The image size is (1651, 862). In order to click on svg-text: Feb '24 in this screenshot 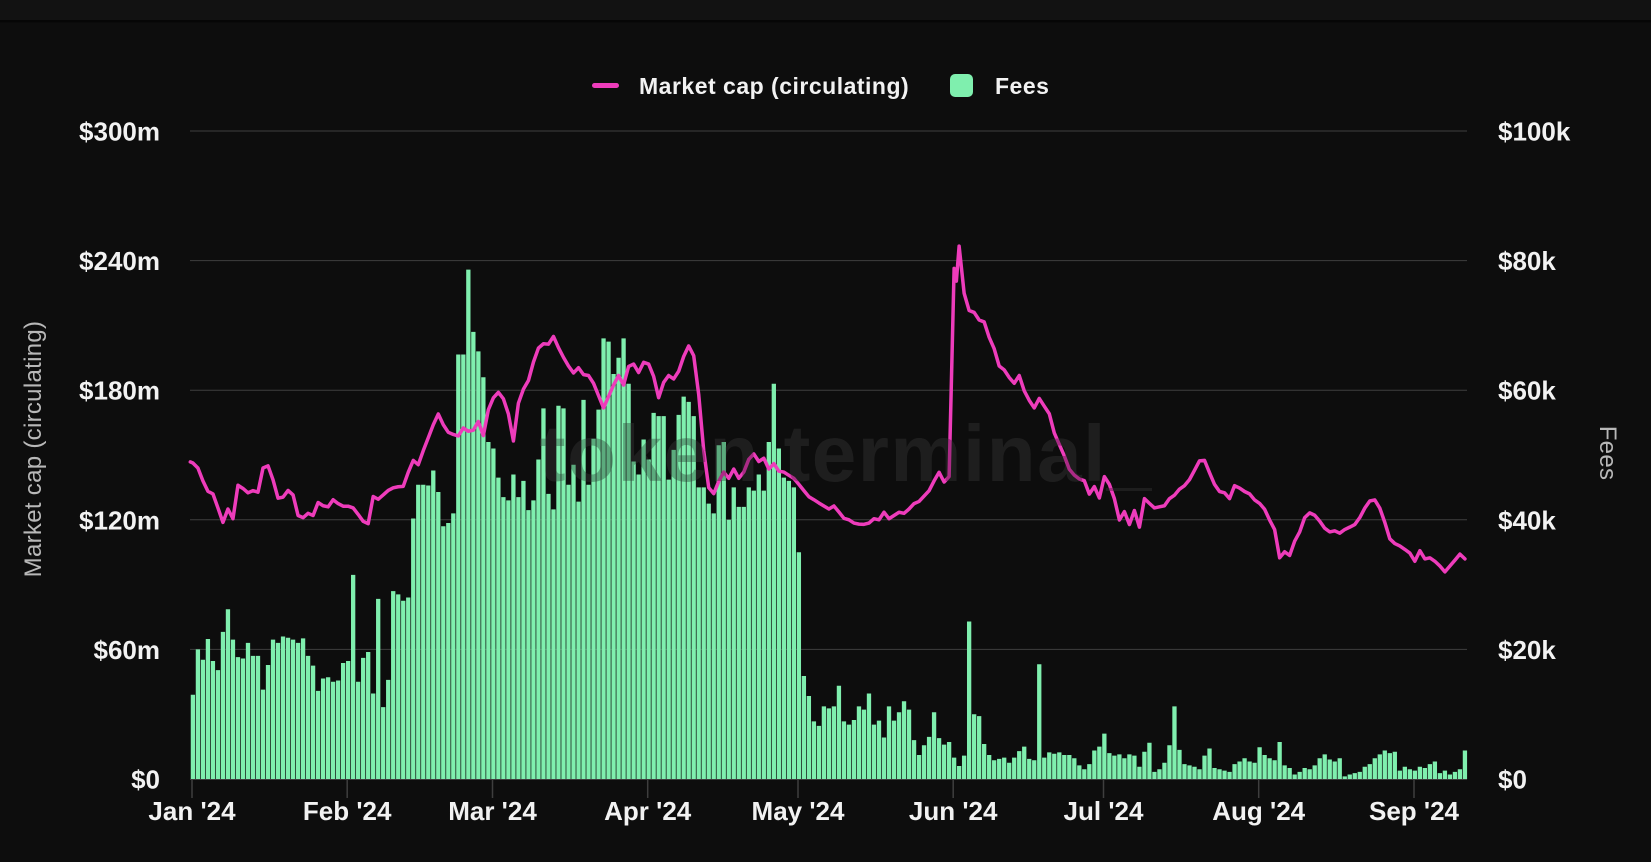, I will do `click(347, 811)`.